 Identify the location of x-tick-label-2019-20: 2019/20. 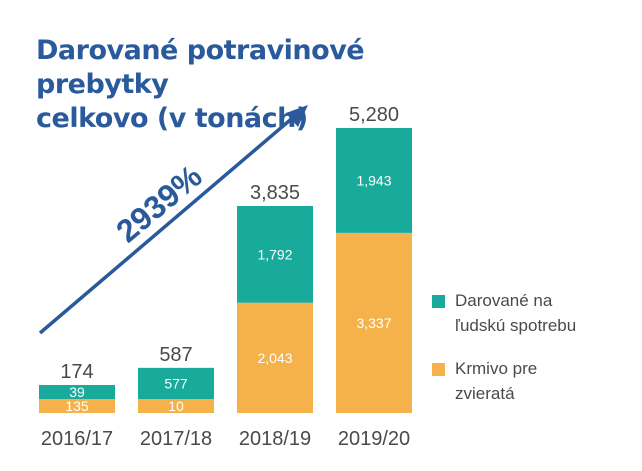
(374, 439).